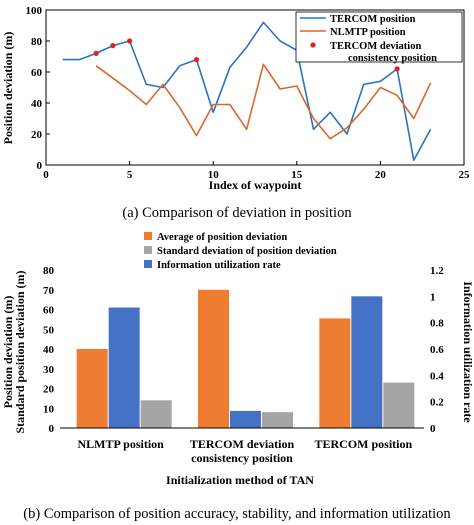 The width and height of the screenshot is (474, 525). Describe the element at coordinates (8, 352) in the screenshot. I see `left-axis-label-1: Position deviation (m)` at that location.